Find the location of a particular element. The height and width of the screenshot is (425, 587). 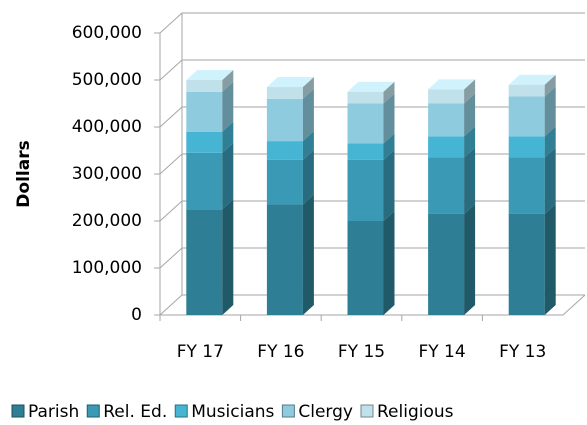

x-tick-label: FY 17 is located at coordinates (200, 352).